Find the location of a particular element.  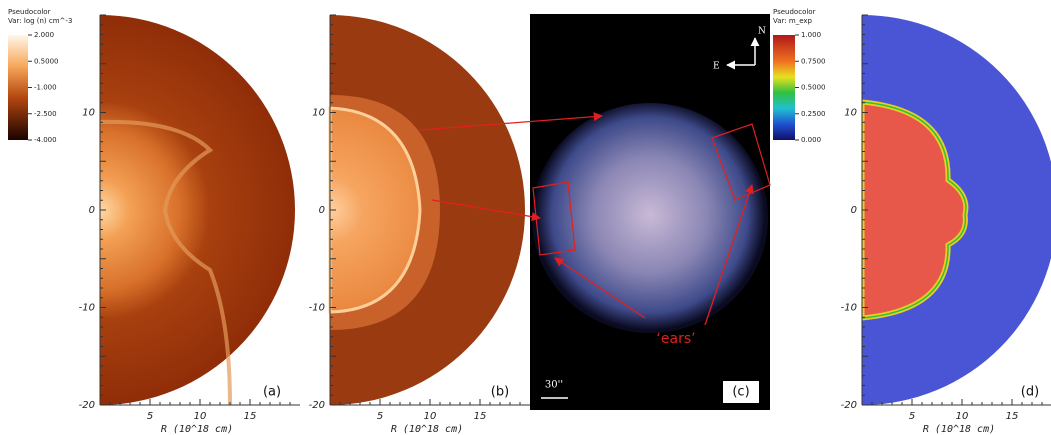

colorbar-variable: Var: log (n) cm^-3 is located at coordinates (40, 21).